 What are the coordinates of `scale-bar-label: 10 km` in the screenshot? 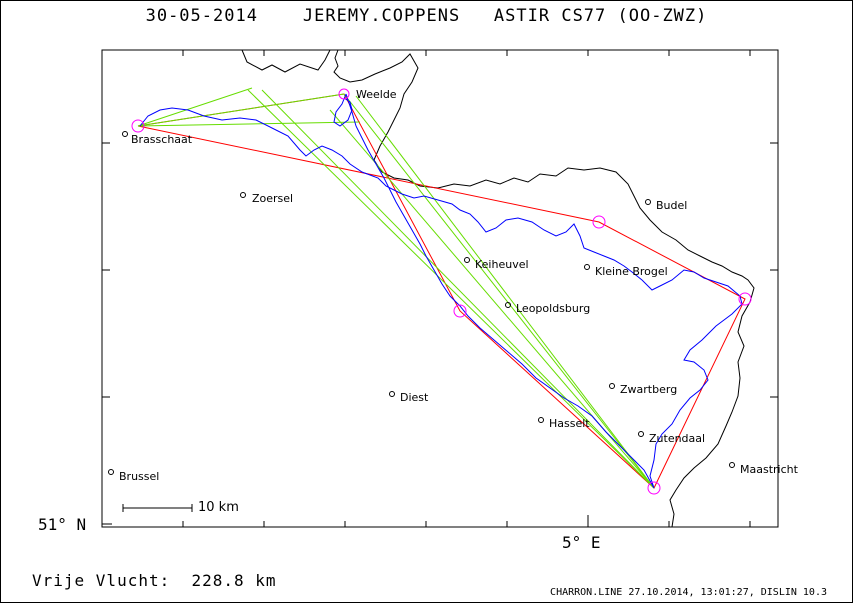 It's located at (218, 507).